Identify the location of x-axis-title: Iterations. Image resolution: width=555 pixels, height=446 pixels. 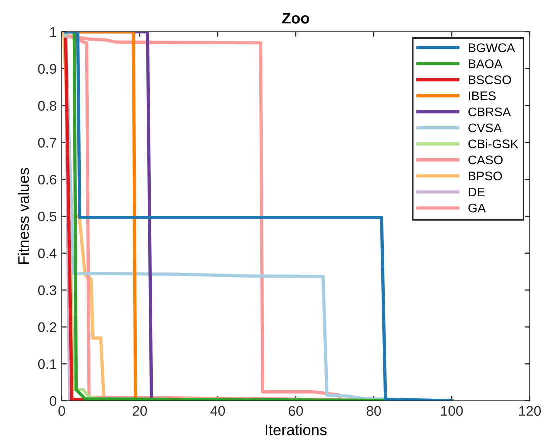
(296, 430).